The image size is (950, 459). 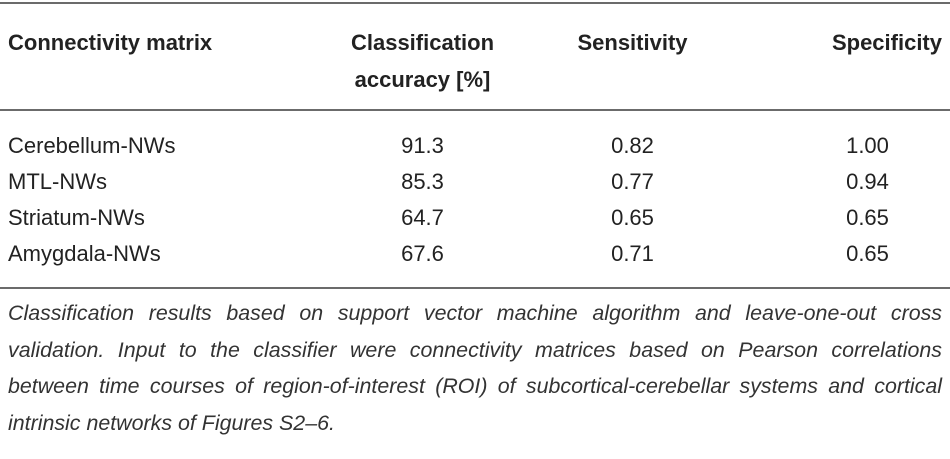 I want to click on row-label: MTL-NWs, so click(x=57, y=181).